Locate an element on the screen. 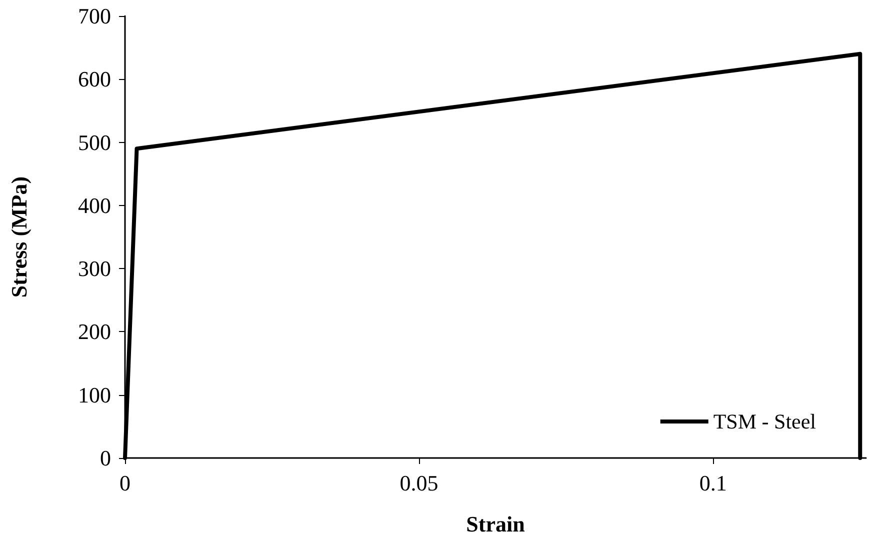 Image resolution: width=881 pixels, height=557 pixels. y-tick-label: 500 is located at coordinates (94, 142).